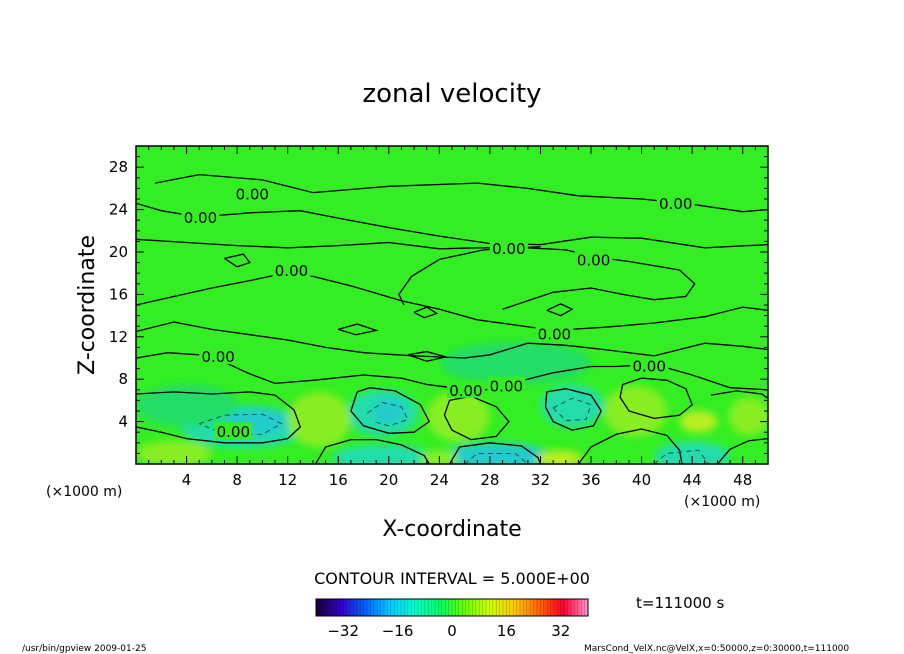  What do you see at coordinates (123, 422) in the screenshot?
I see `y-tick-label: 4` at bounding box center [123, 422].